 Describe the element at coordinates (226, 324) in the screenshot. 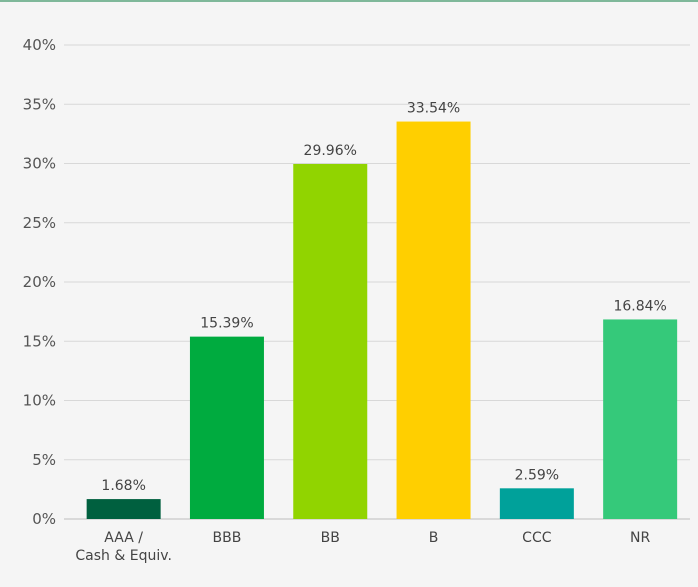

I see `data-label: 15.39%` at that location.